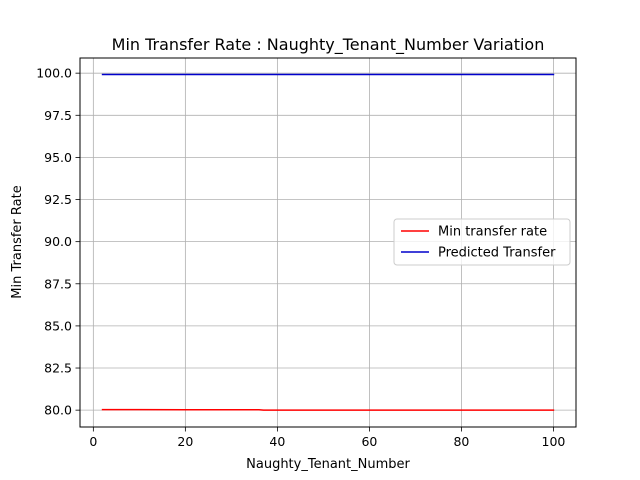 Image resolution: width=640 pixels, height=480 pixels. Describe the element at coordinates (54, 73) in the screenshot. I see `y-tick-label: 100.0` at that location.